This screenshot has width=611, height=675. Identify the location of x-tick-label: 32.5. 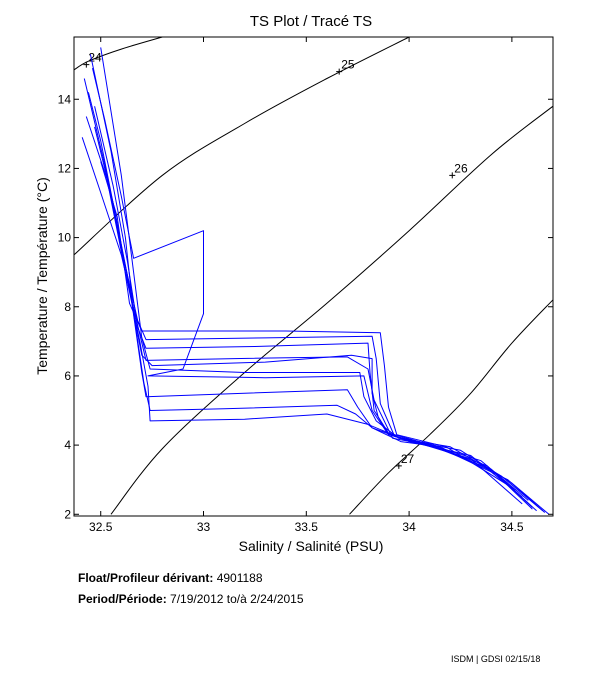
(101, 527).